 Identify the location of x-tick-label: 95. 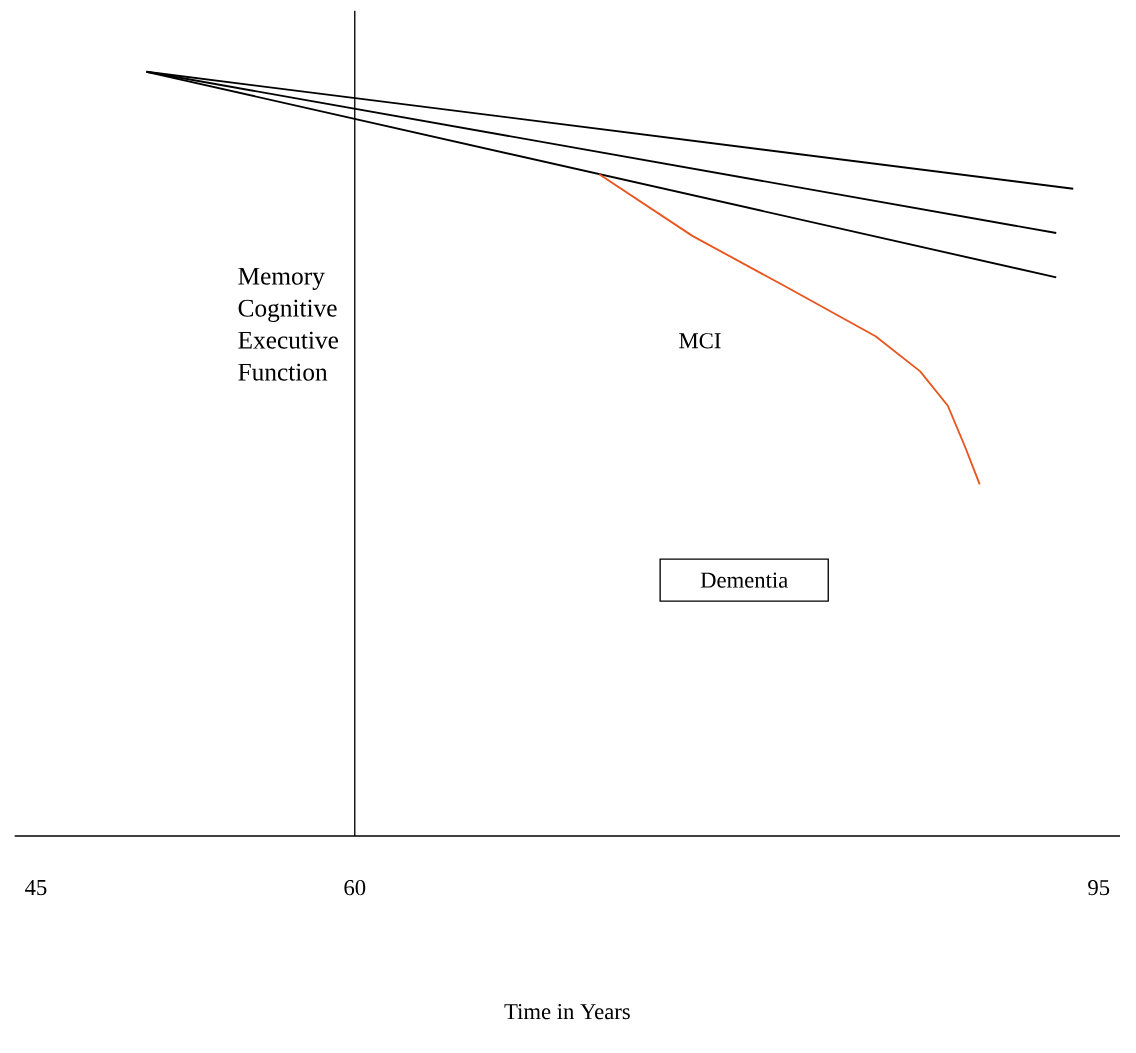
(1099, 887).